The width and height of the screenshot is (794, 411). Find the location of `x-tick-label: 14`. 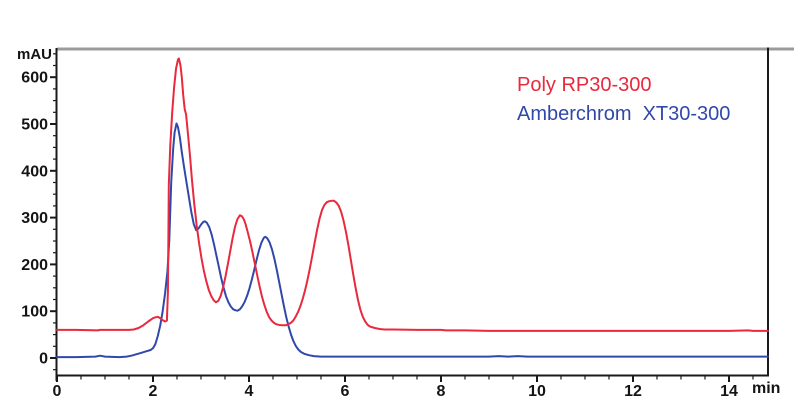

x-tick-label: 14 is located at coordinates (729, 391).